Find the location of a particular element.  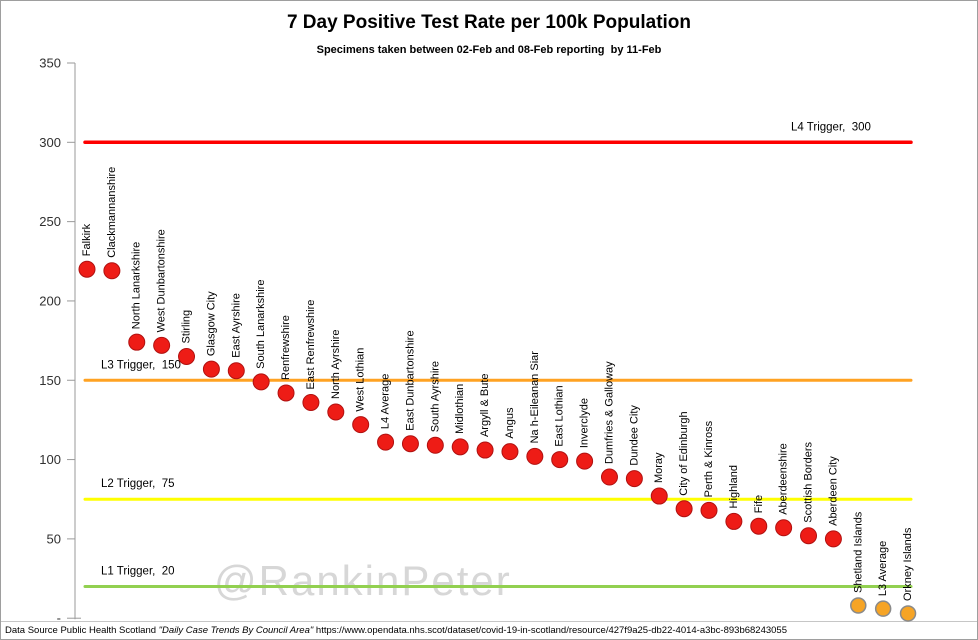

data-point-label: City of Edinburgh is located at coordinates (684, 453).